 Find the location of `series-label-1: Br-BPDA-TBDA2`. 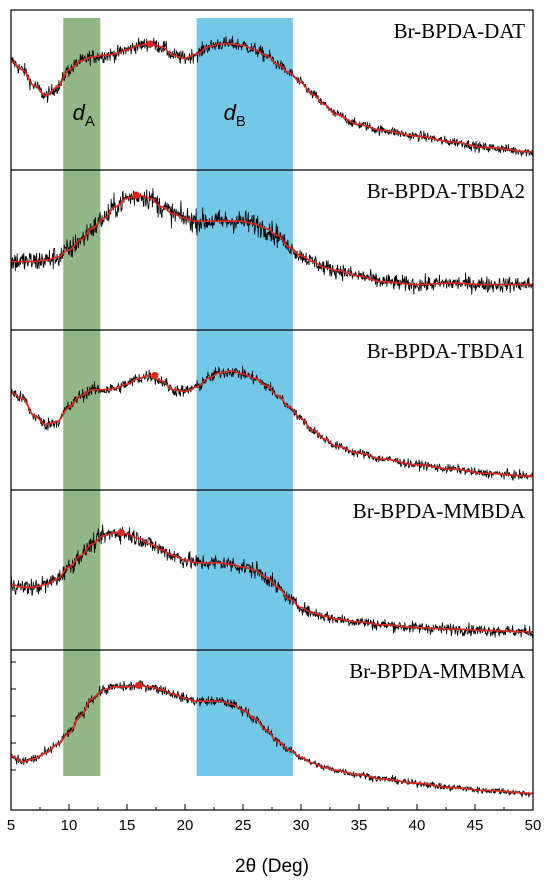

series-label-1: Br-BPDA-TBDA2 is located at coordinates (446, 191).